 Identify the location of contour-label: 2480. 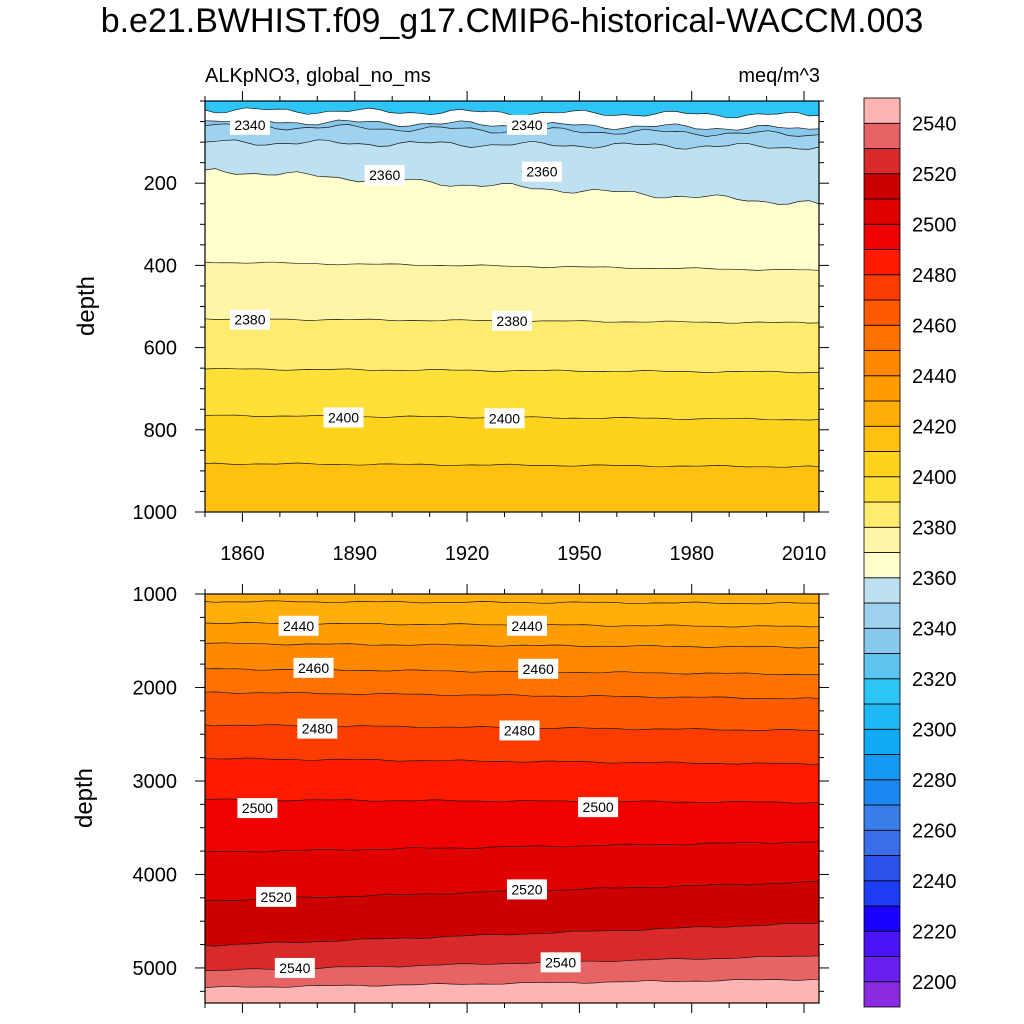
(317, 728).